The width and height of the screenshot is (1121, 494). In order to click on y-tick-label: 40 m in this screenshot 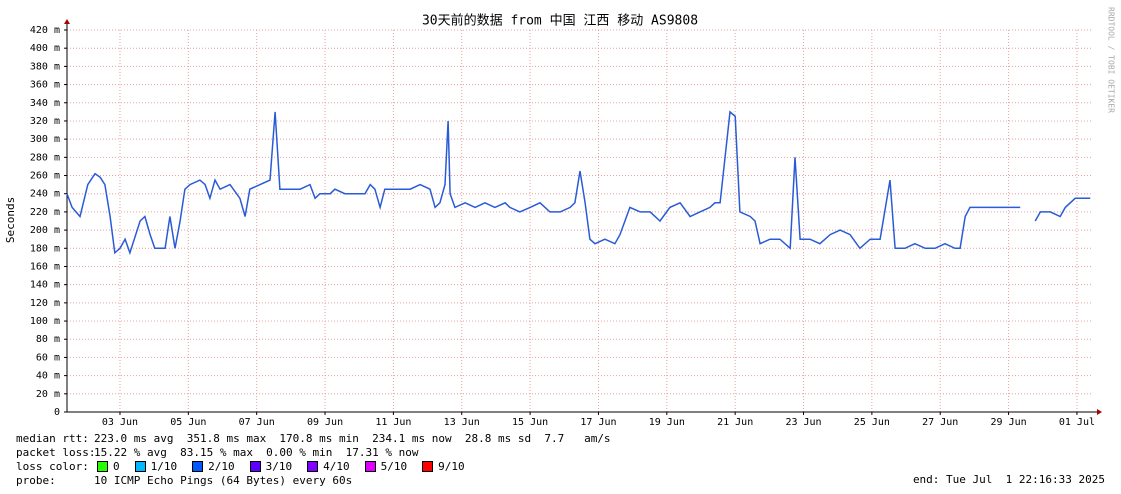, I will do `click(48, 376)`.